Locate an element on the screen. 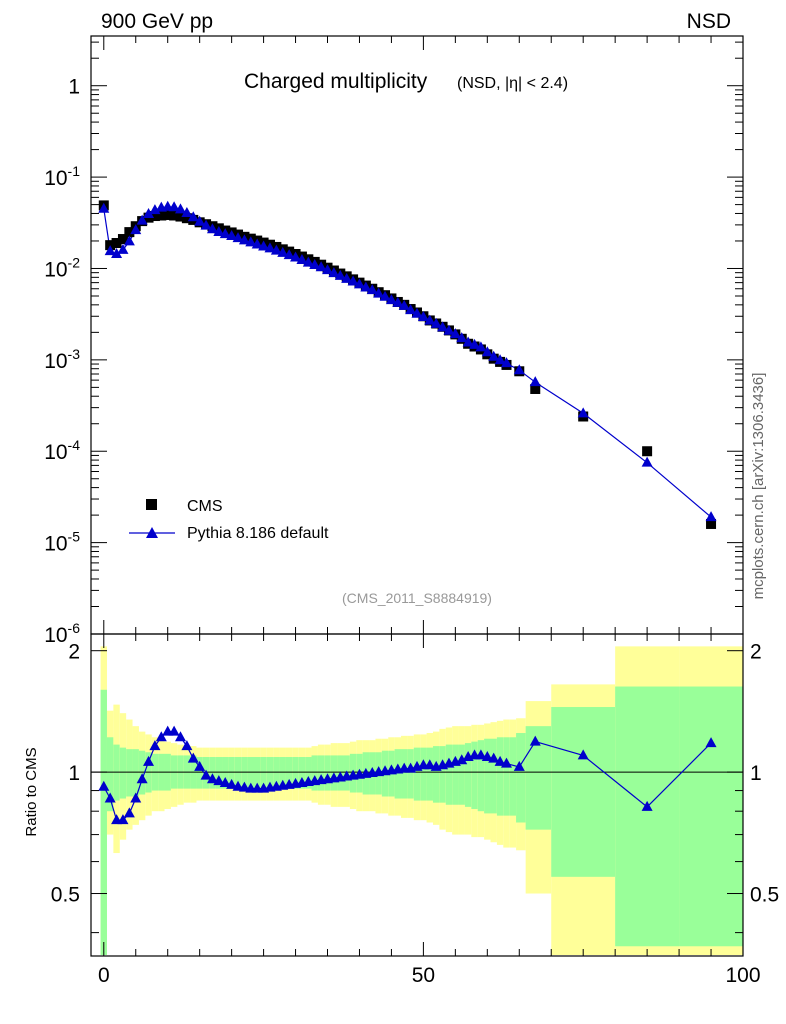  main-y-tick-label: 10⁻² is located at coordinates (62, 267).